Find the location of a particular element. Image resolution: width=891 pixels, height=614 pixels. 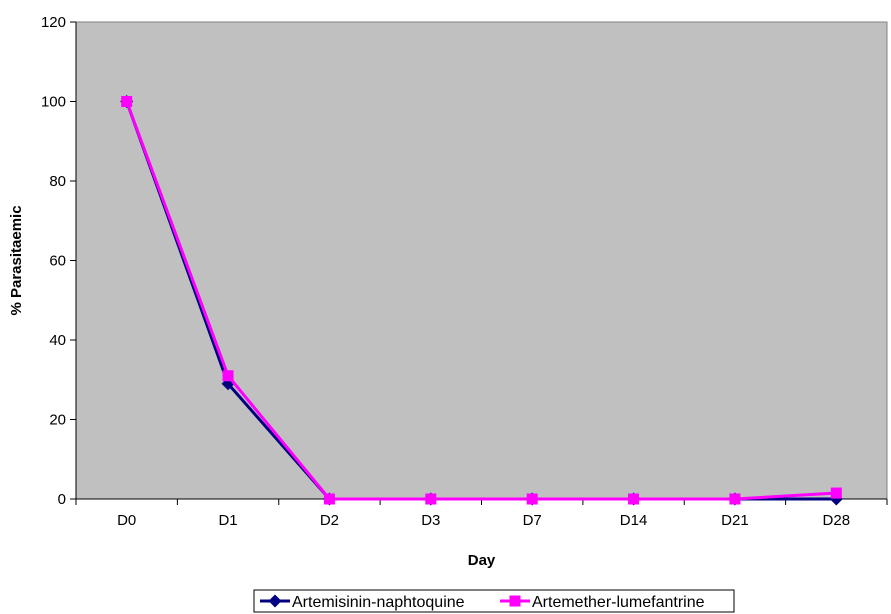

y-tick-label: 120 is located at coordinates (53, 22).